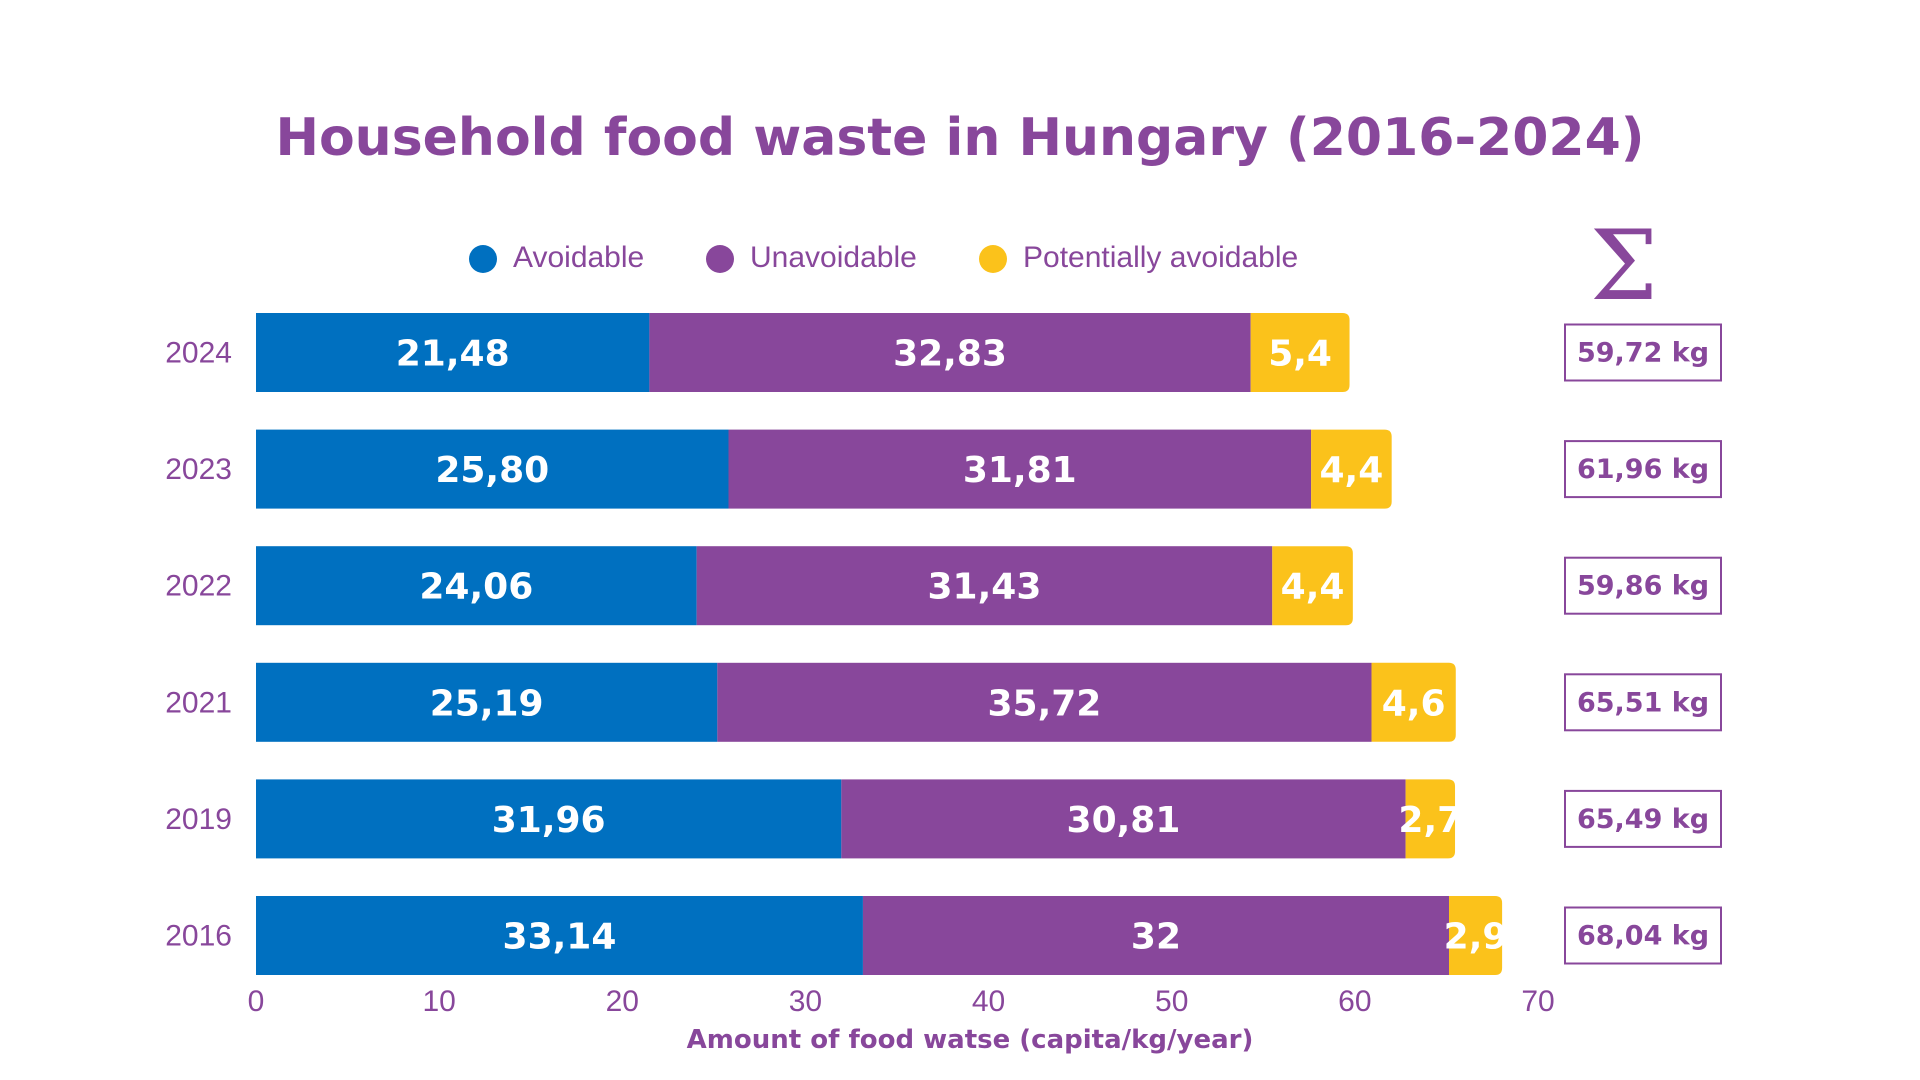  I want to click on legend-label-1: Unavoidable, so click(833, 257).